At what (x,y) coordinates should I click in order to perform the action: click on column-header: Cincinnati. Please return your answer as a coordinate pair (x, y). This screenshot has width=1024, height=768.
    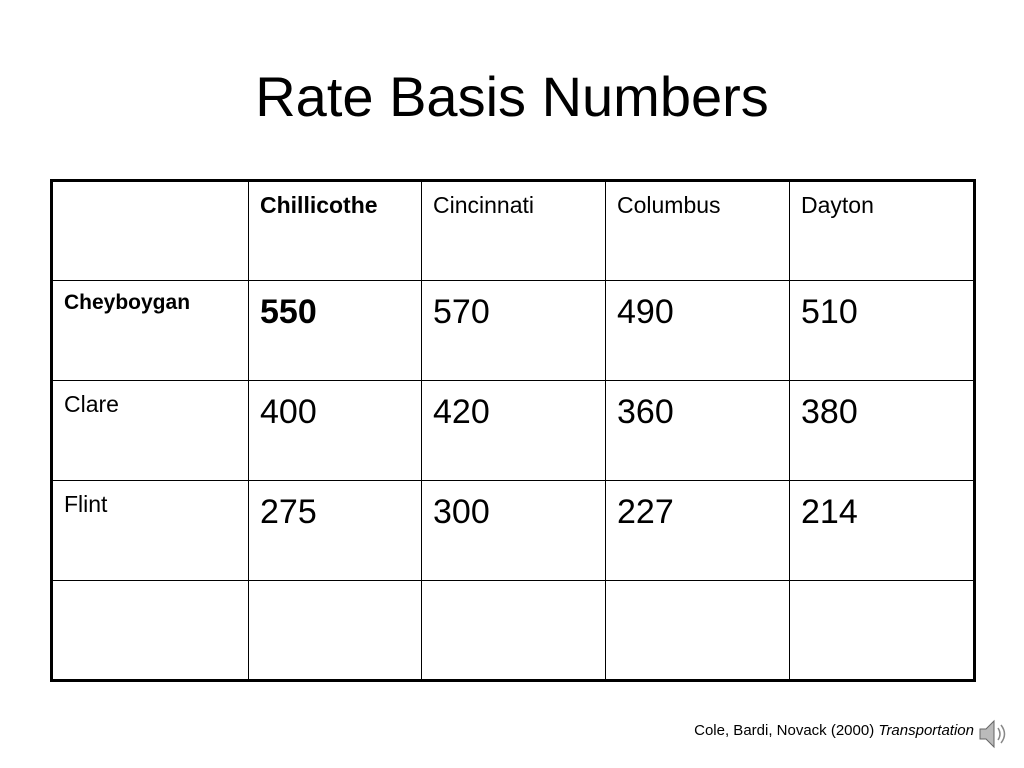
    Looking at the image, I should click on (513, 230).